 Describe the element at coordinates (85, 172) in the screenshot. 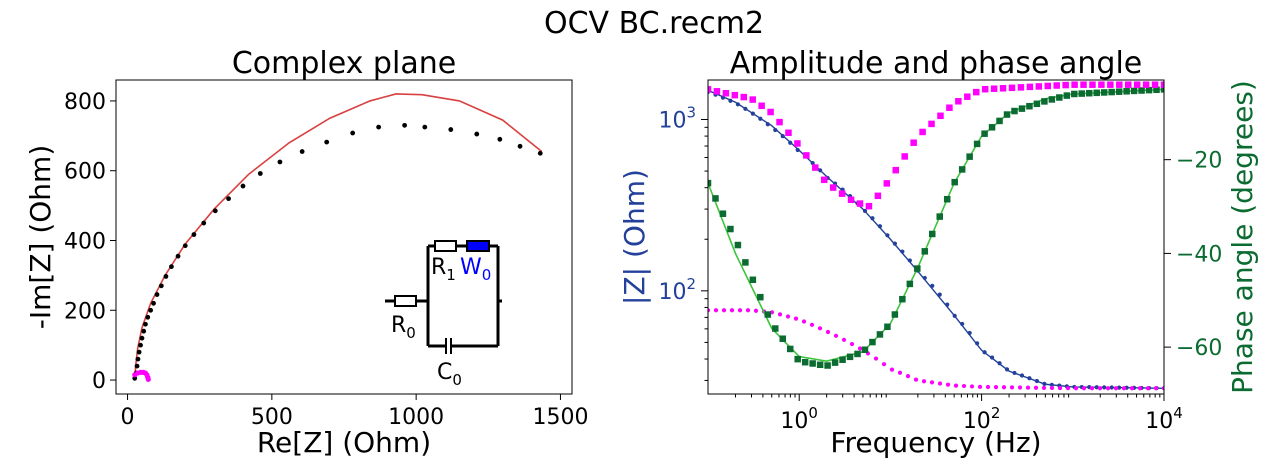

I see `nyquist-ytick-label: 600` at that location.